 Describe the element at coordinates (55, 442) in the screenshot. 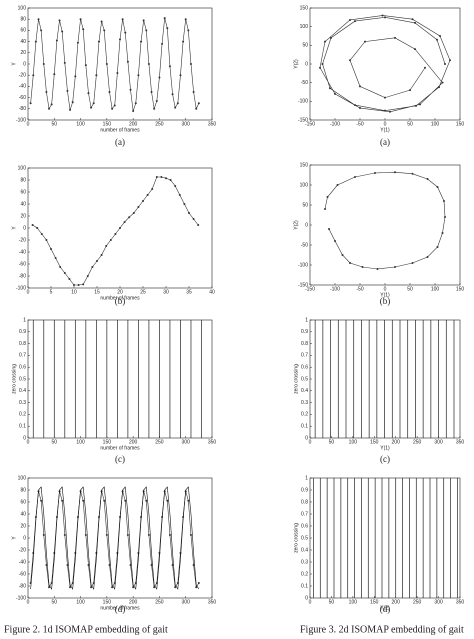

I see `x-tick-label: 50` at that location.